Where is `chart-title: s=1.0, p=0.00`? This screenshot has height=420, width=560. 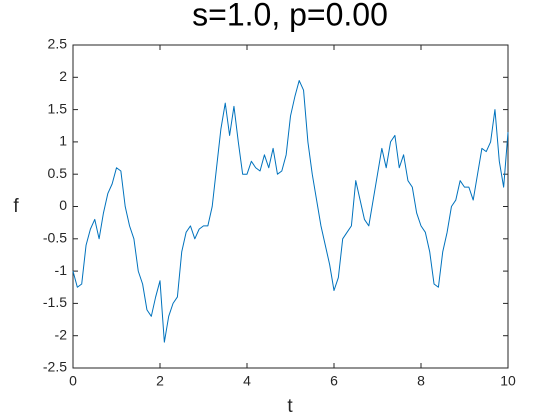
chart-title: s=1.0, p=0.00 is located at coordinates (290, 16).